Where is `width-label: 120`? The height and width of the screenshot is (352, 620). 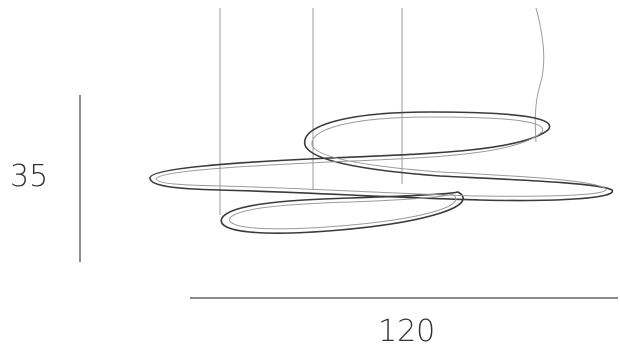 width-label: 120 is located at coordinates (406, 331).